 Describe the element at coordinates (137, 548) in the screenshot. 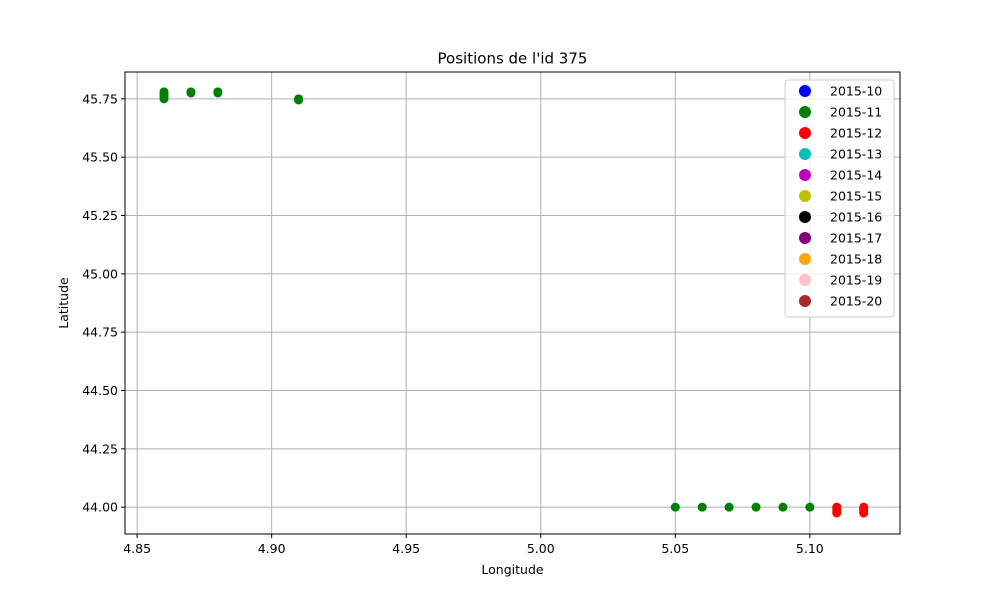

I see `x-tick-label: 4.85` at that location.